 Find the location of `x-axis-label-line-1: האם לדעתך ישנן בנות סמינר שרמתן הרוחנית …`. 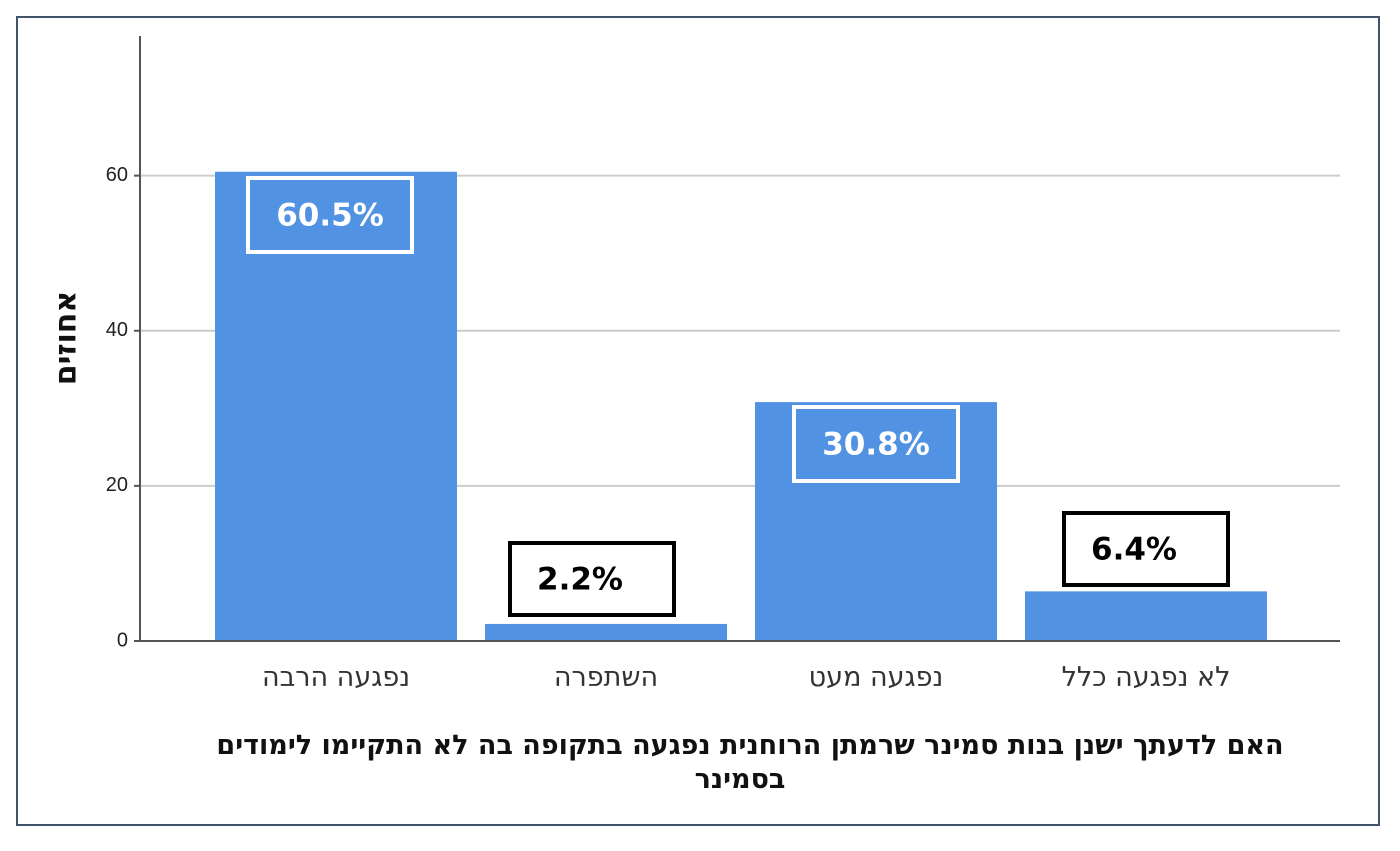

x-axis-label-line-1: האם לדעתך ישנן בנות סמינר שרמתן הרוחנית … is located at coordinates (749, 745).